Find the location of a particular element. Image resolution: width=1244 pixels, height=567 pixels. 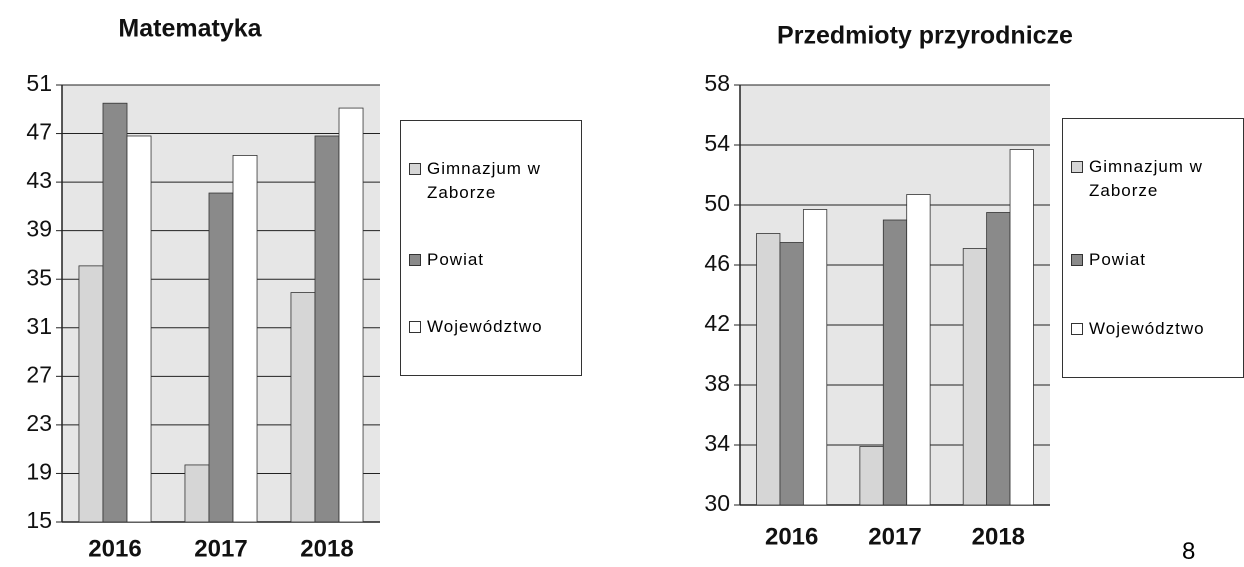

y-tick-label: 38 is located at coordinates (717, 383).